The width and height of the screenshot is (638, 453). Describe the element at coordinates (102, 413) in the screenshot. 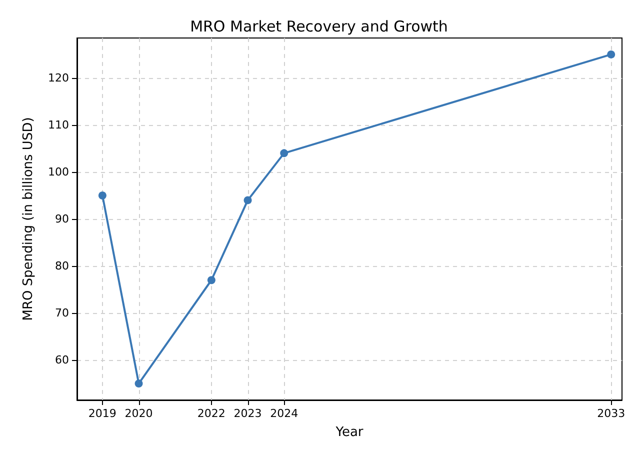

I see `x-tick-label: 2019` at that location.